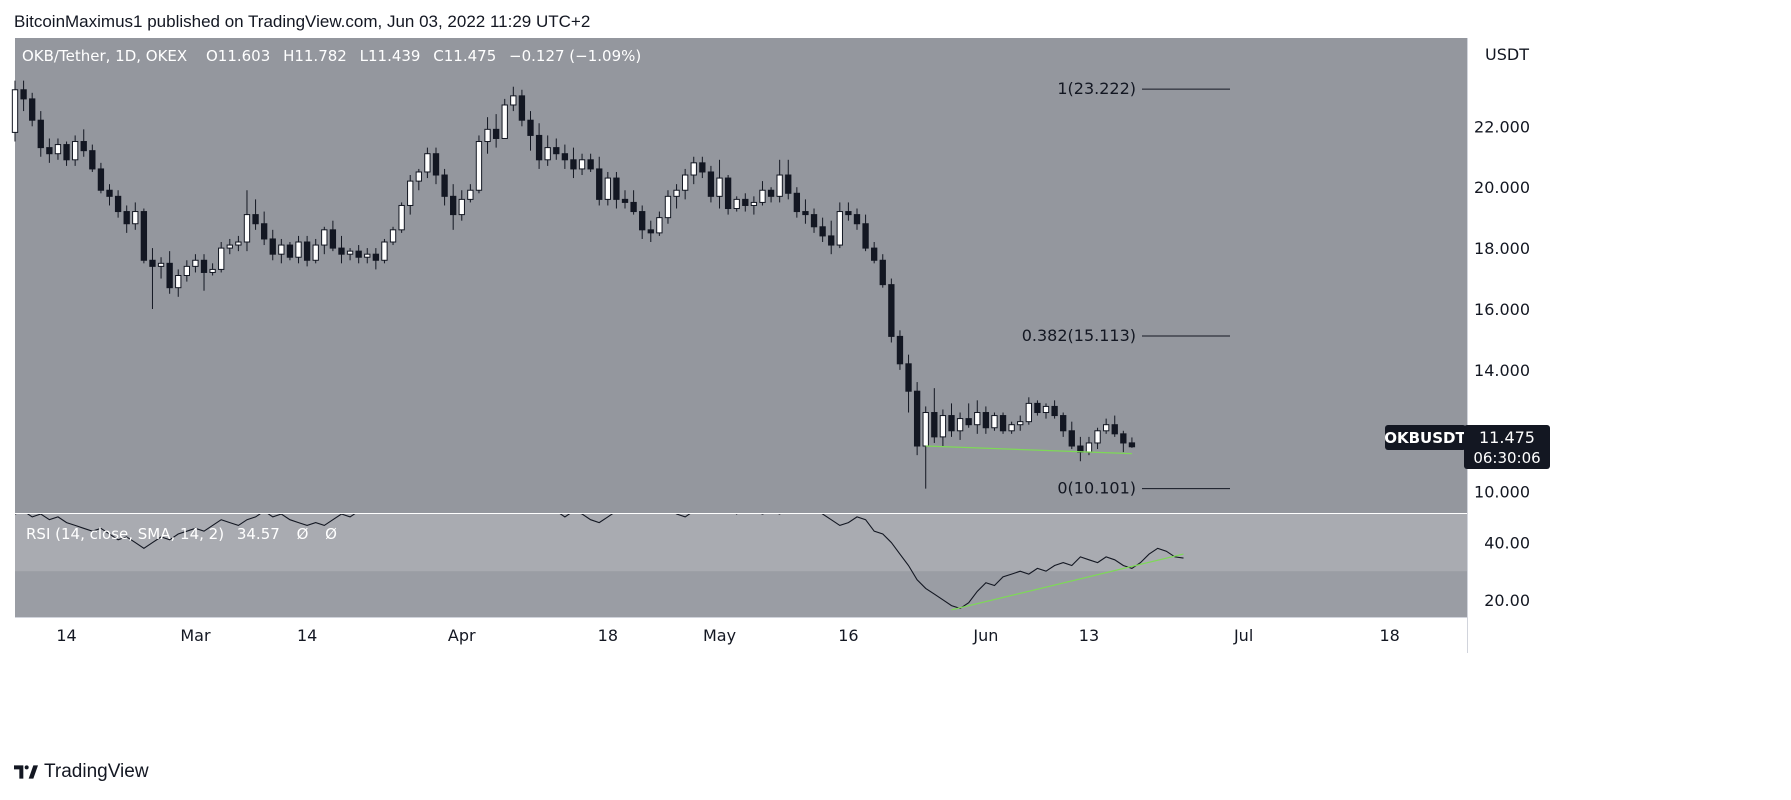  I want to click on rsi-trendline, so click(1067, 582).